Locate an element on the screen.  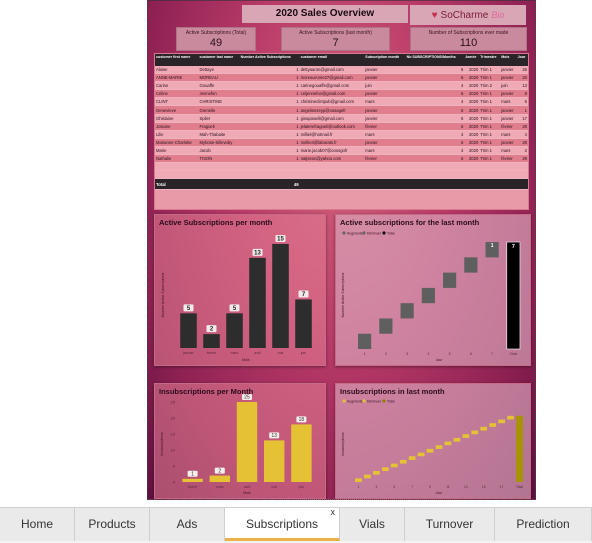
x-tick-label: Total is located at coordinates (519, 487).